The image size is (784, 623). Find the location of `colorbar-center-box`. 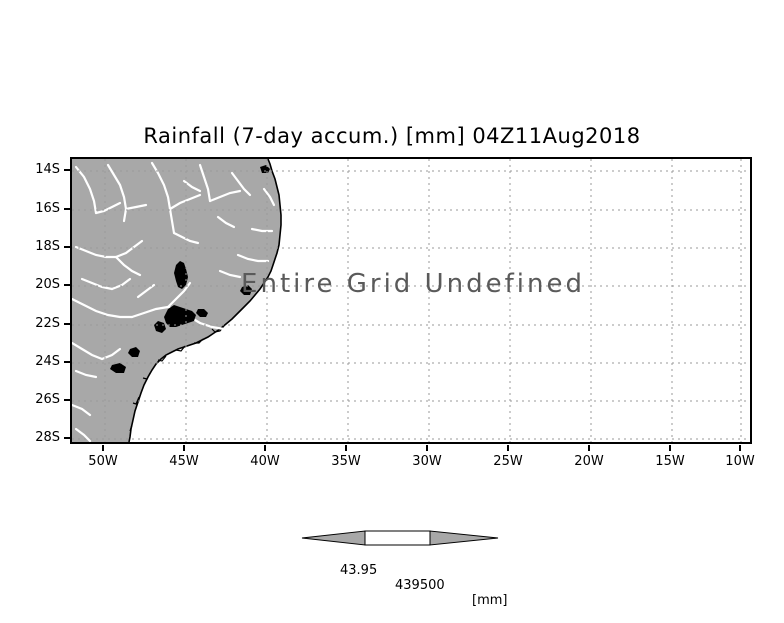

colorbar-center-box is located at coordinates (397, 538).